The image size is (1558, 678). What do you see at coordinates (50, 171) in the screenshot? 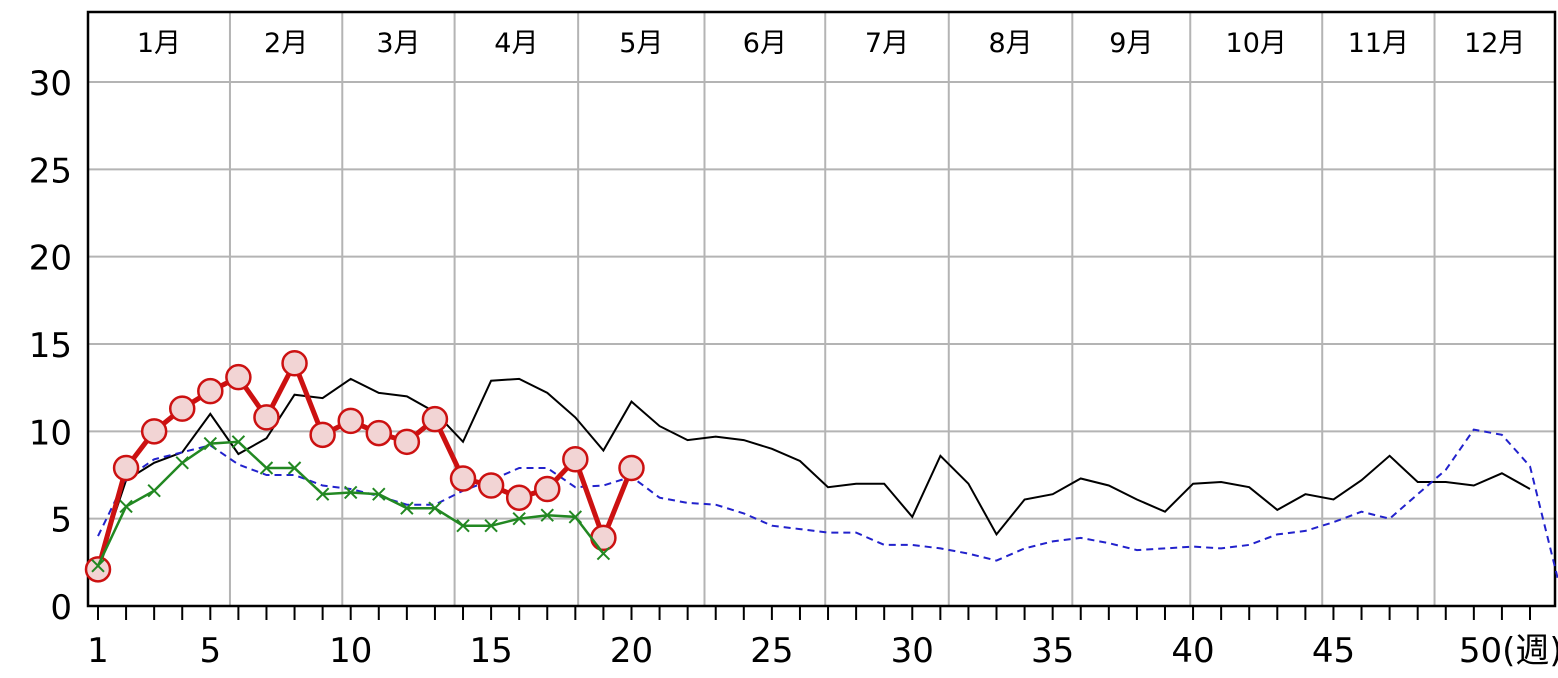
I see `y-tick-label: 25` at bounding box center [50, 171].